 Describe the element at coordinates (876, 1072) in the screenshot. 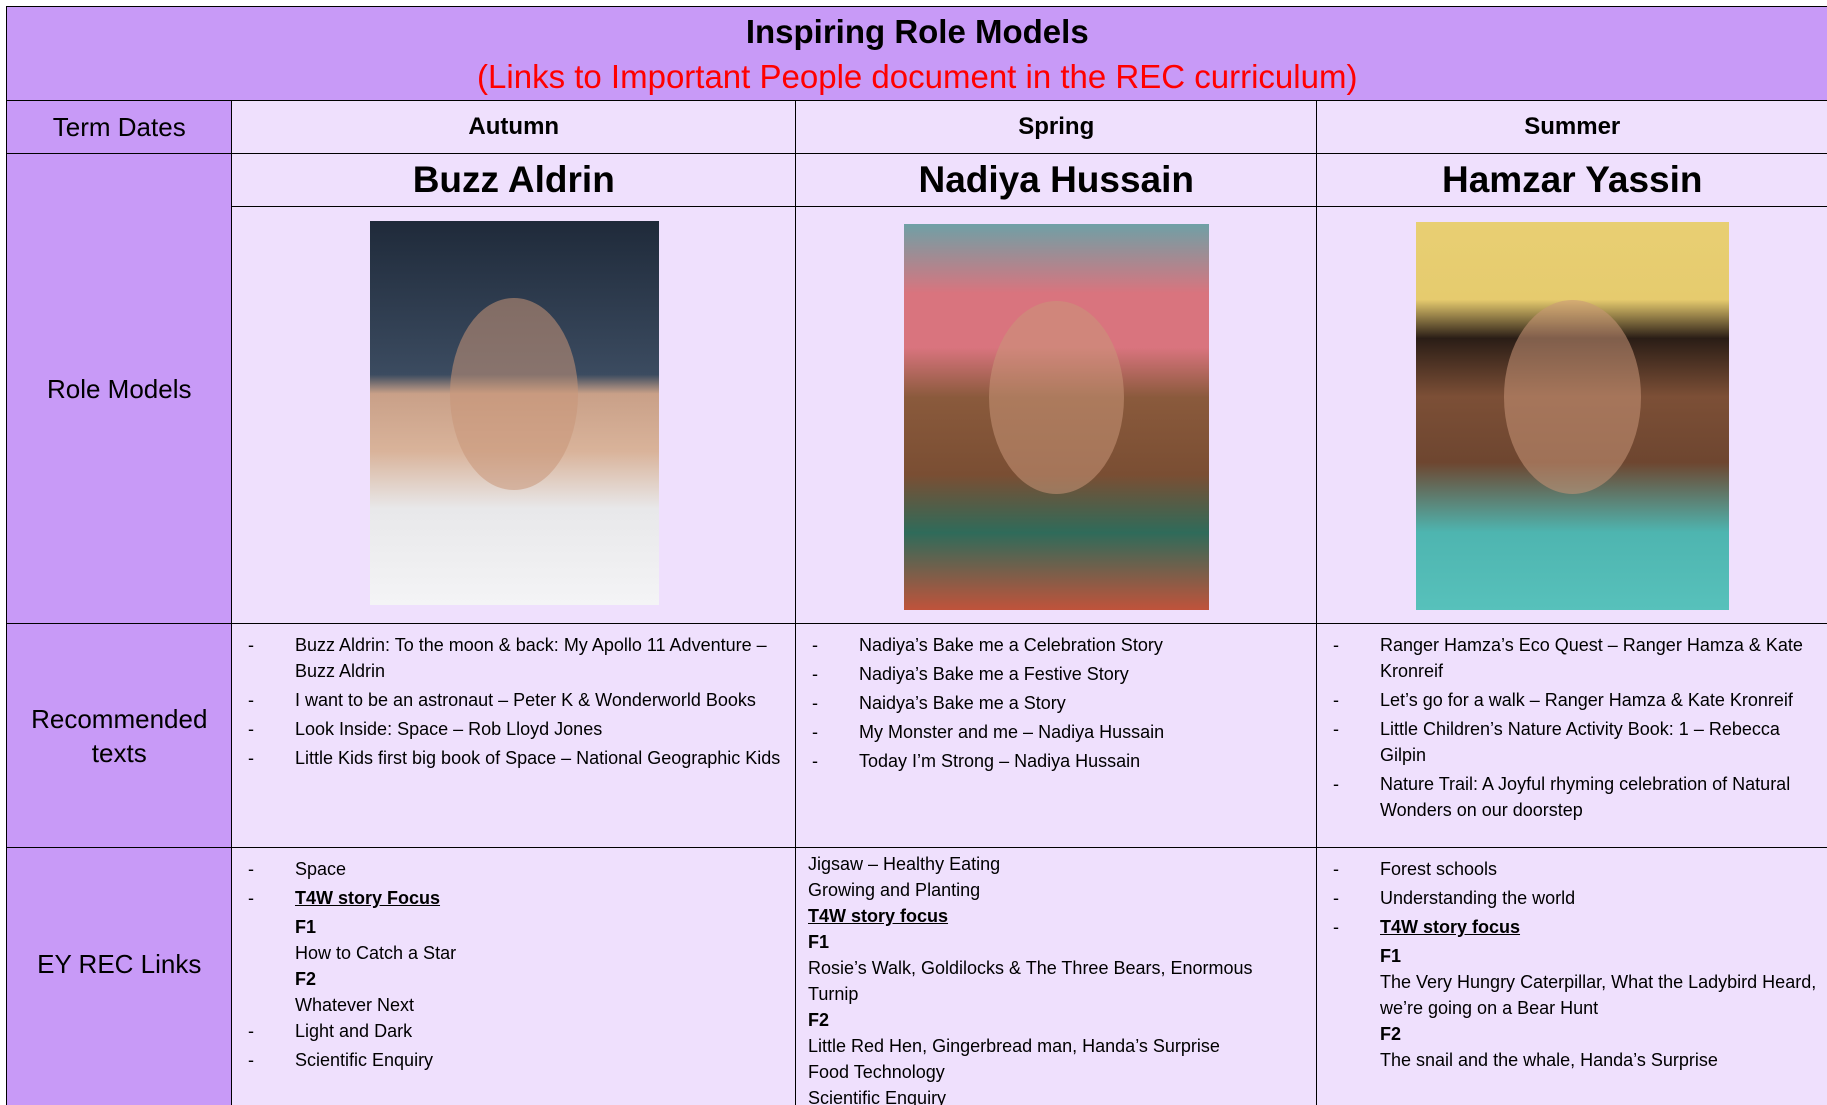

I see `item-text: Food Technology` at that location.